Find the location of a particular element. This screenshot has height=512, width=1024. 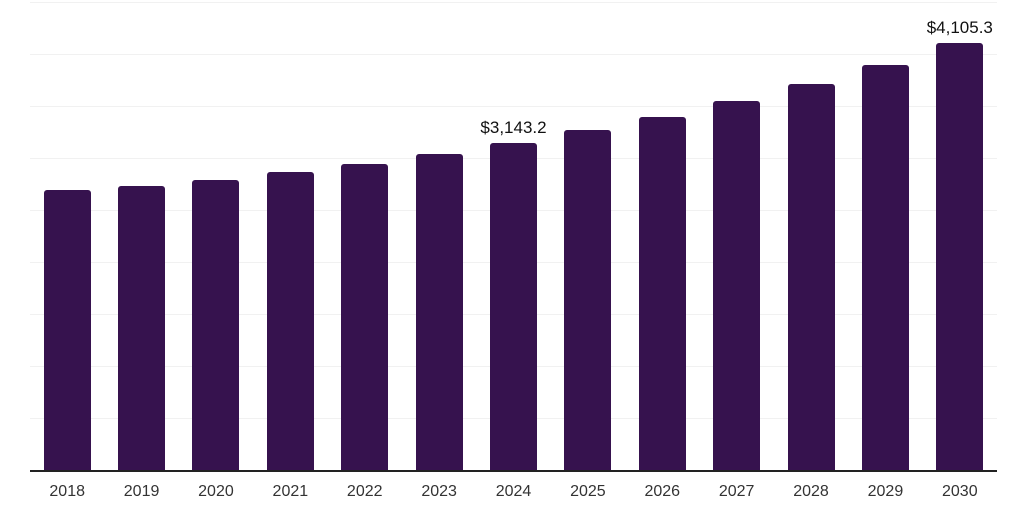

x-tick-2028: 2028 is located at coordinates (811, 491).